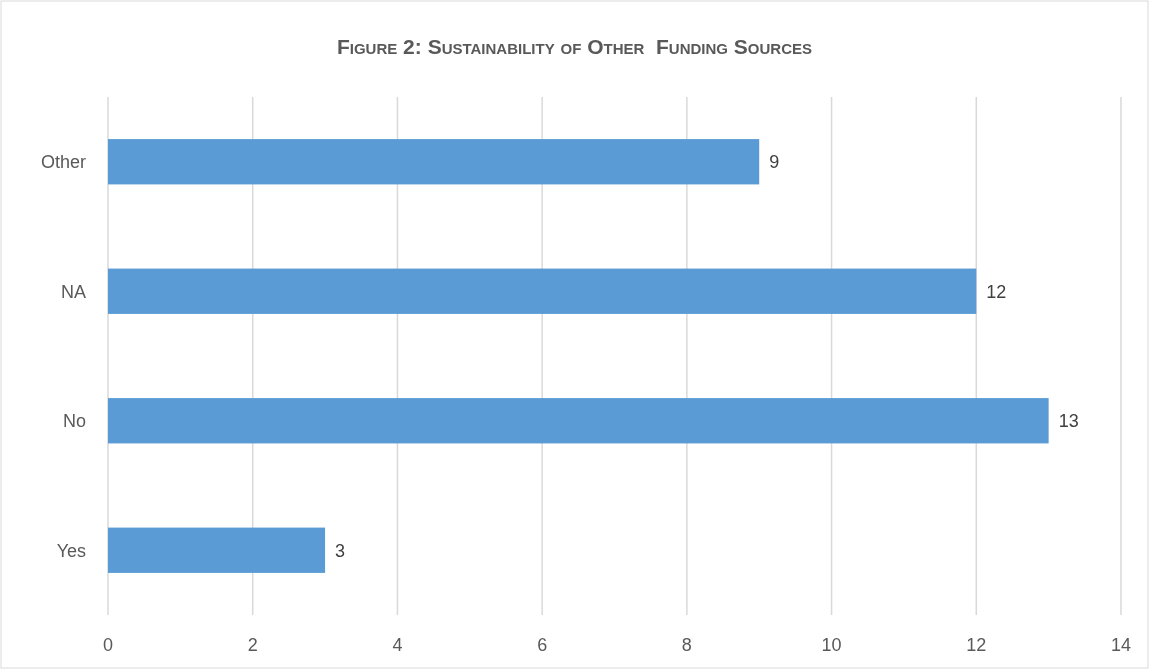 The width and height of the screenshot is (1149, 669). I want to click on y-tick-label: Other, so click(63, 162).